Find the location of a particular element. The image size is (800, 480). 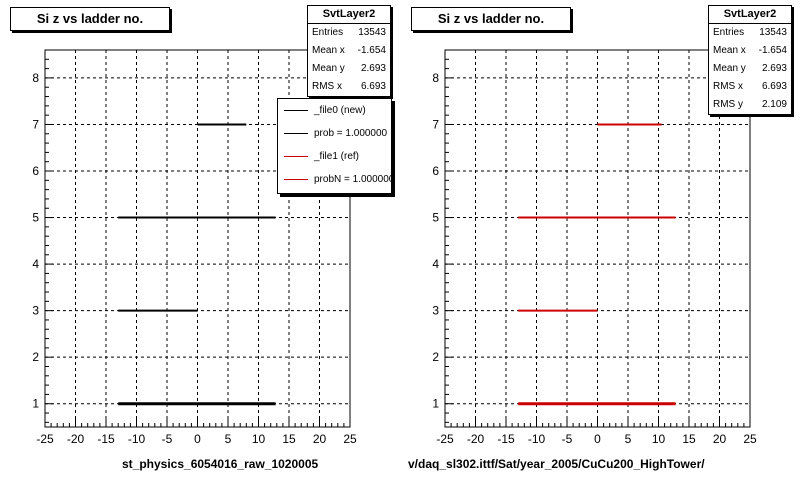

legend-entry: _file1 (ref) is located at coordinates (334, 156).